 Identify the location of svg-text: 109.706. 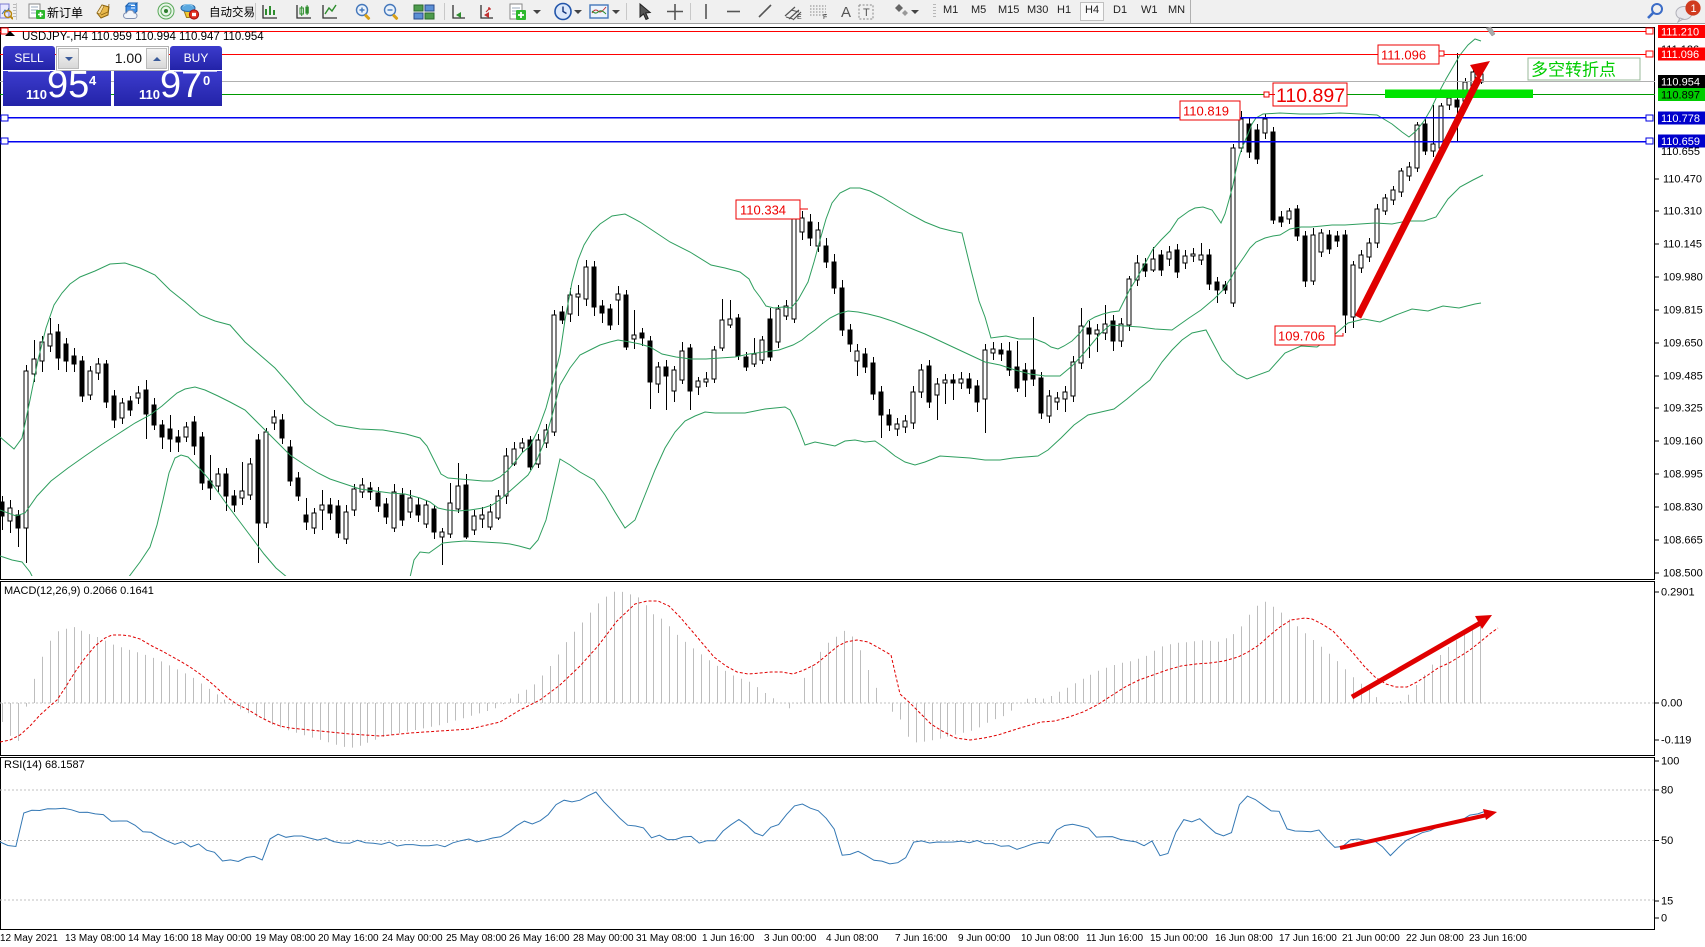
(1301, 336).